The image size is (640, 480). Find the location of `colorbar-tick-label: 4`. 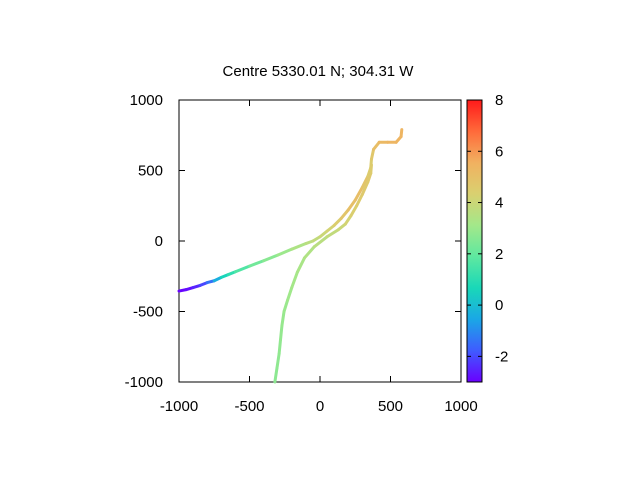

colorbar-tick-label: 4 is located at coordinates (499, 203).